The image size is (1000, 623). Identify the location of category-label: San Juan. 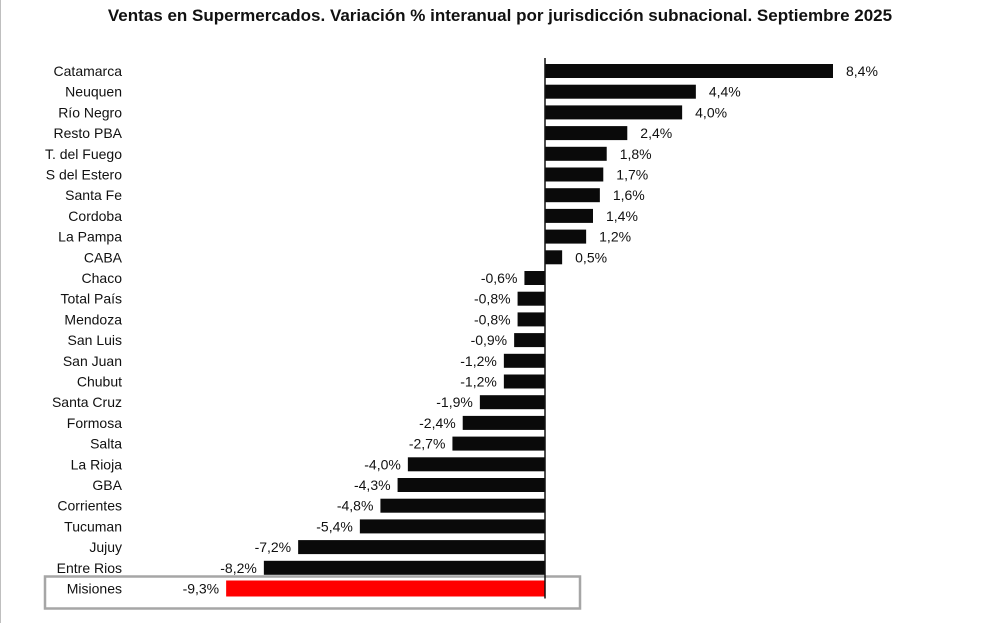
(92, 361).